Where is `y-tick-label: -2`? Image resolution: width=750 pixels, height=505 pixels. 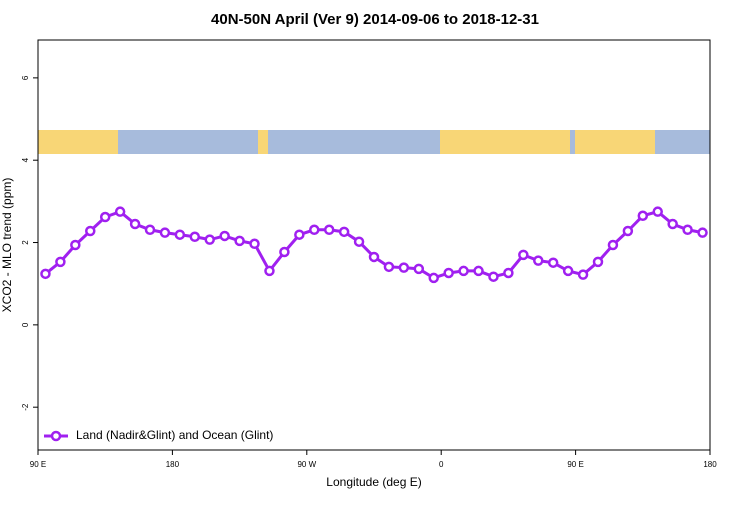
y-tick-label: -2 is located at coordinates (25, 407).